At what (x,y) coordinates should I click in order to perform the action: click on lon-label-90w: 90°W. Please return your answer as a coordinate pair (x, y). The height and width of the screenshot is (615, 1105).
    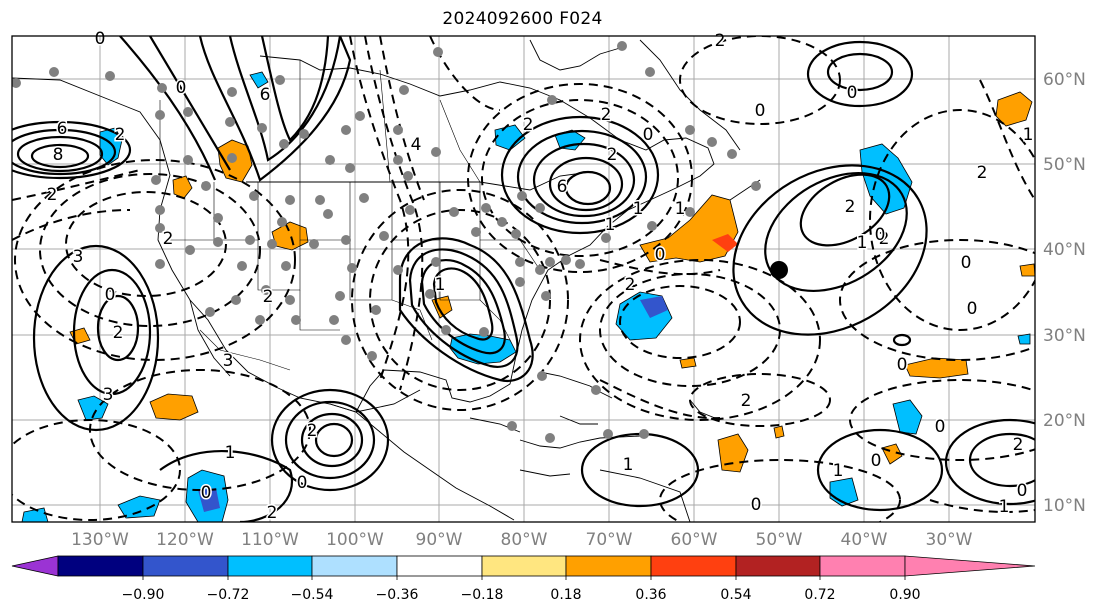
    Looking at the image, I should click on (439, 540).